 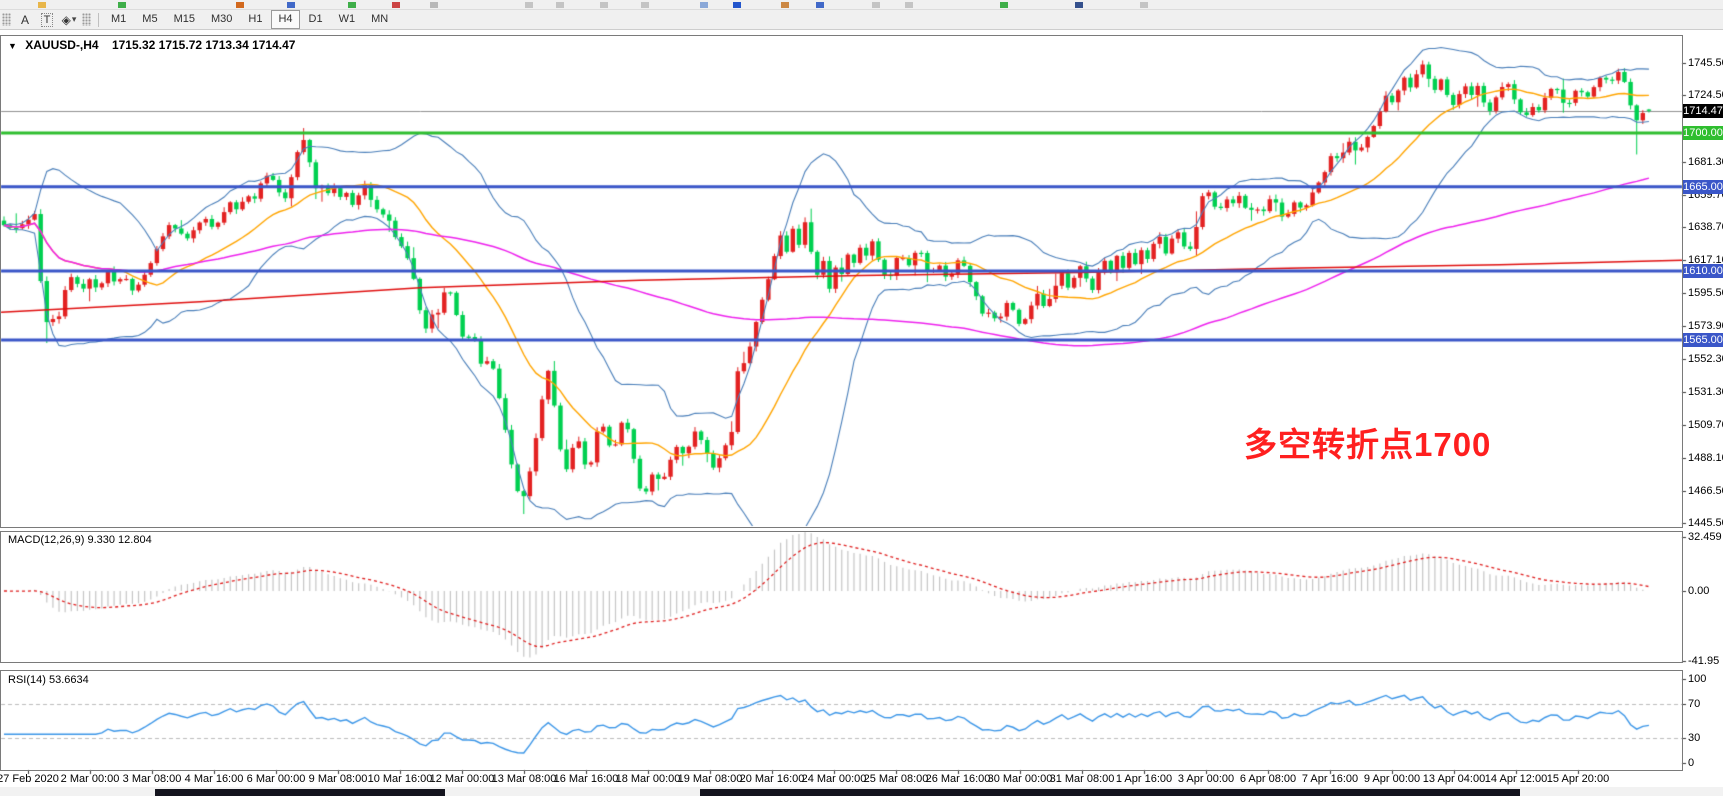 I want to click on rsi-panel, so click(x=841, y=720).